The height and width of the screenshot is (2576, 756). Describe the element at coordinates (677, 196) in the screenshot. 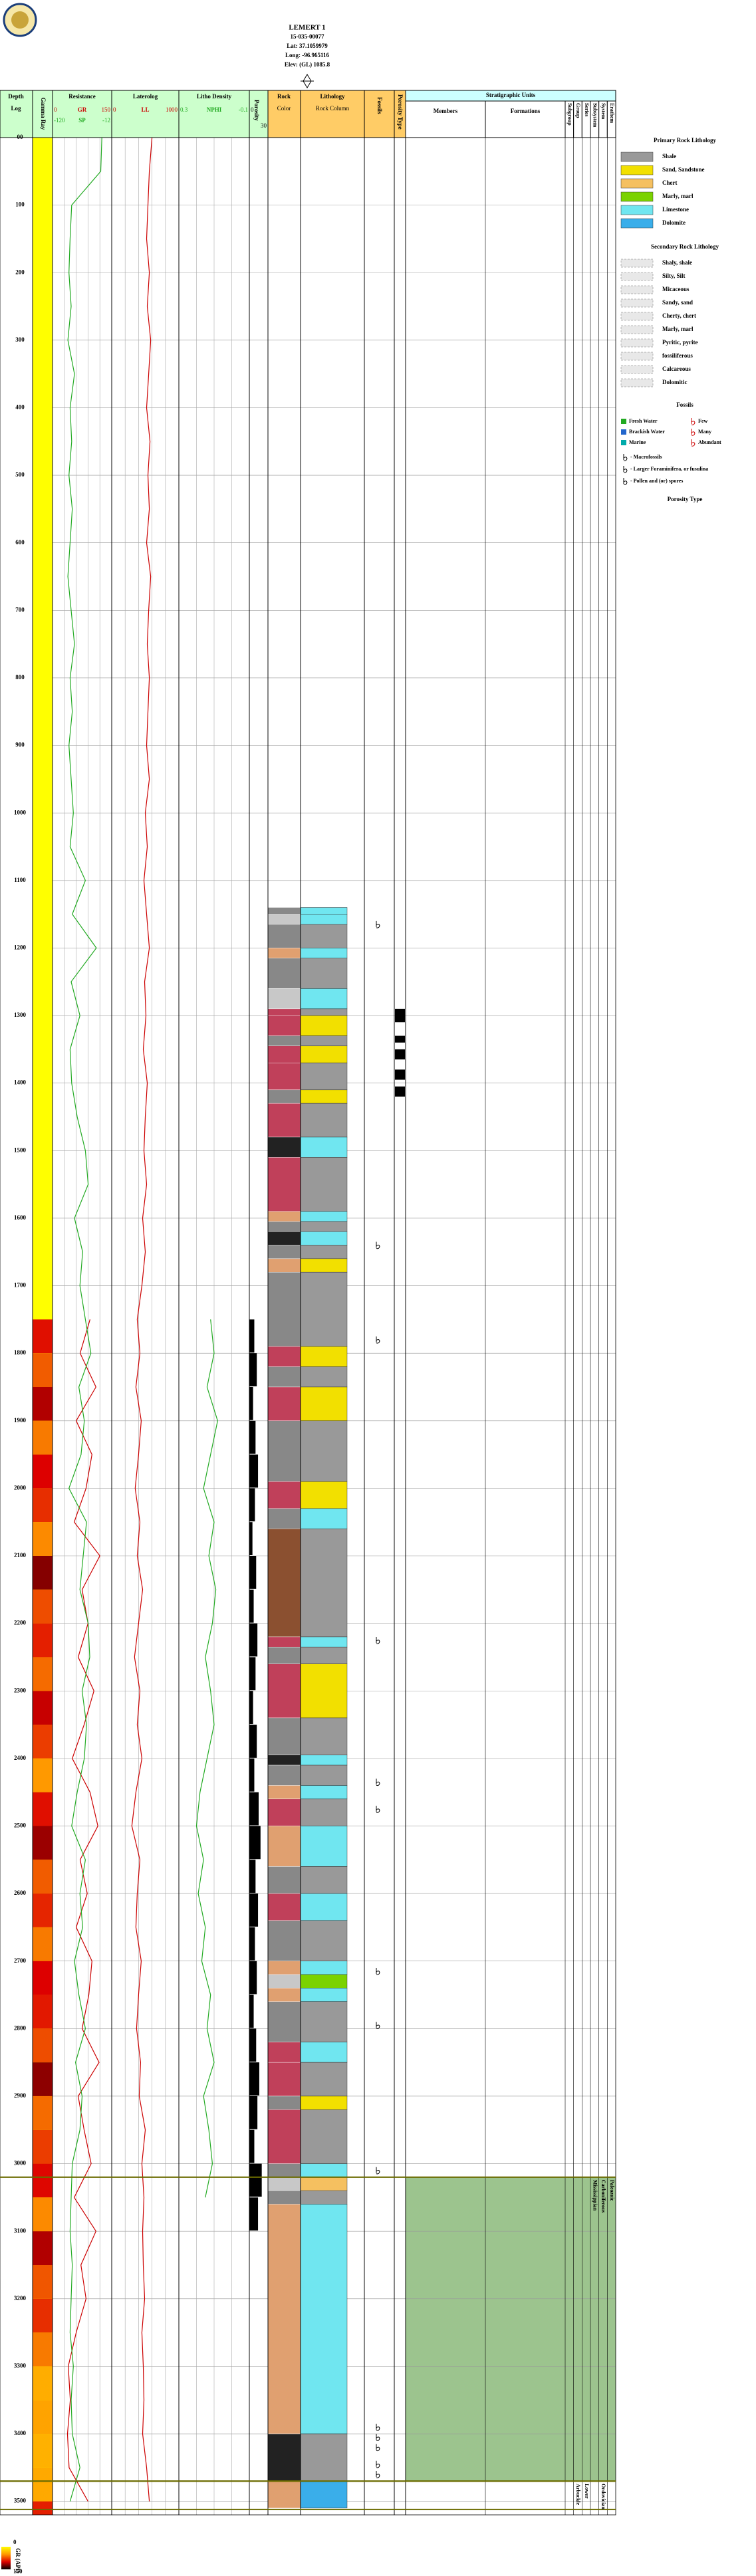

I see `legend-label: Marly, marl` at that location.